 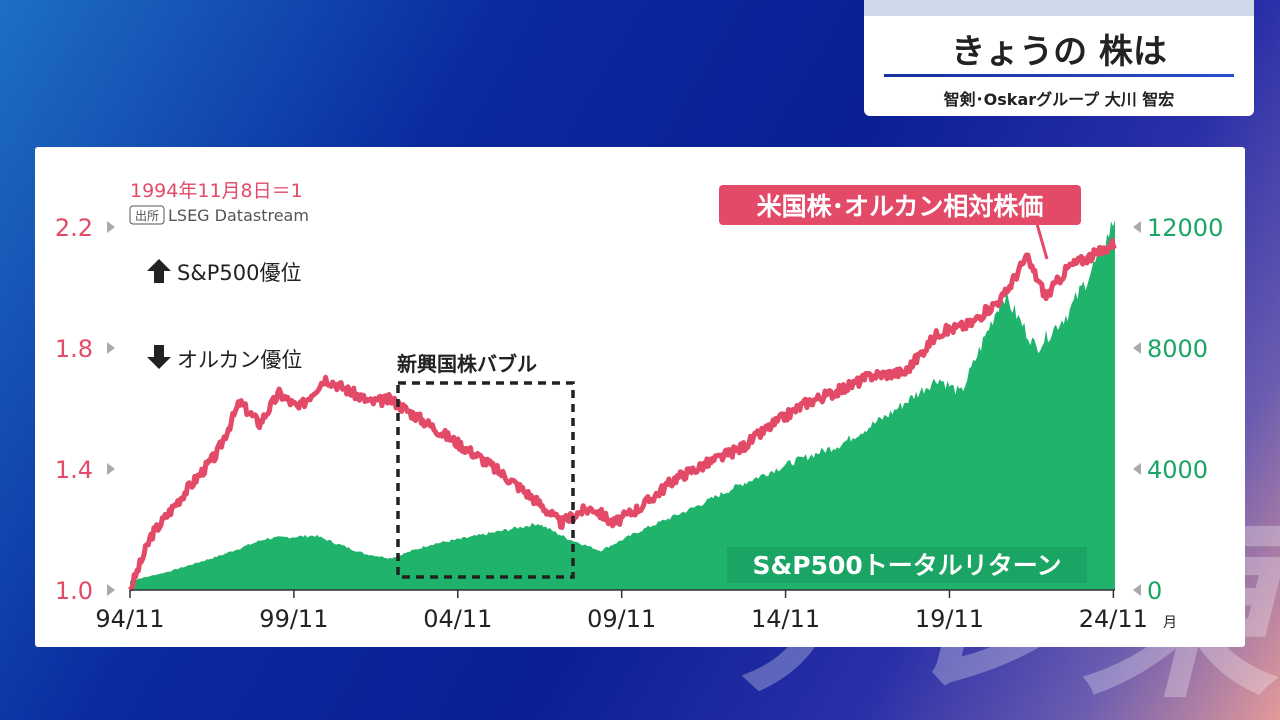 I want to click on x-tick-label: 19/11, so click(x=949, y=619).